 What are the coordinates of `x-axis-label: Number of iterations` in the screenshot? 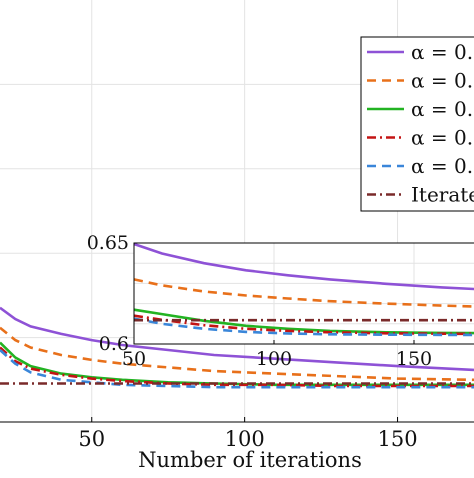 It's located at (250, 460).